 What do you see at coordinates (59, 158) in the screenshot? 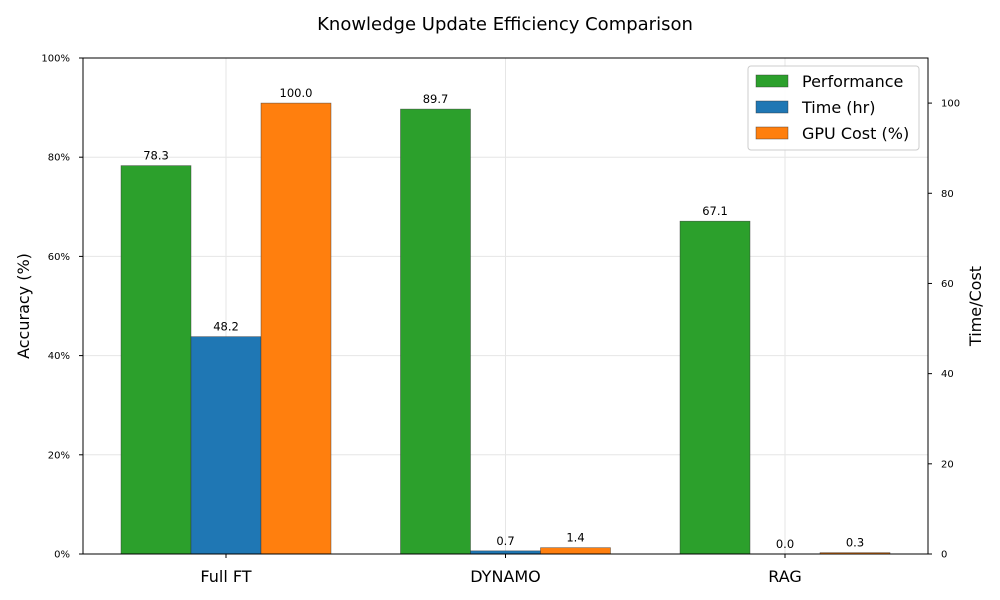
I see `y-tick-label: 80%` at bounding box center [59, 158].